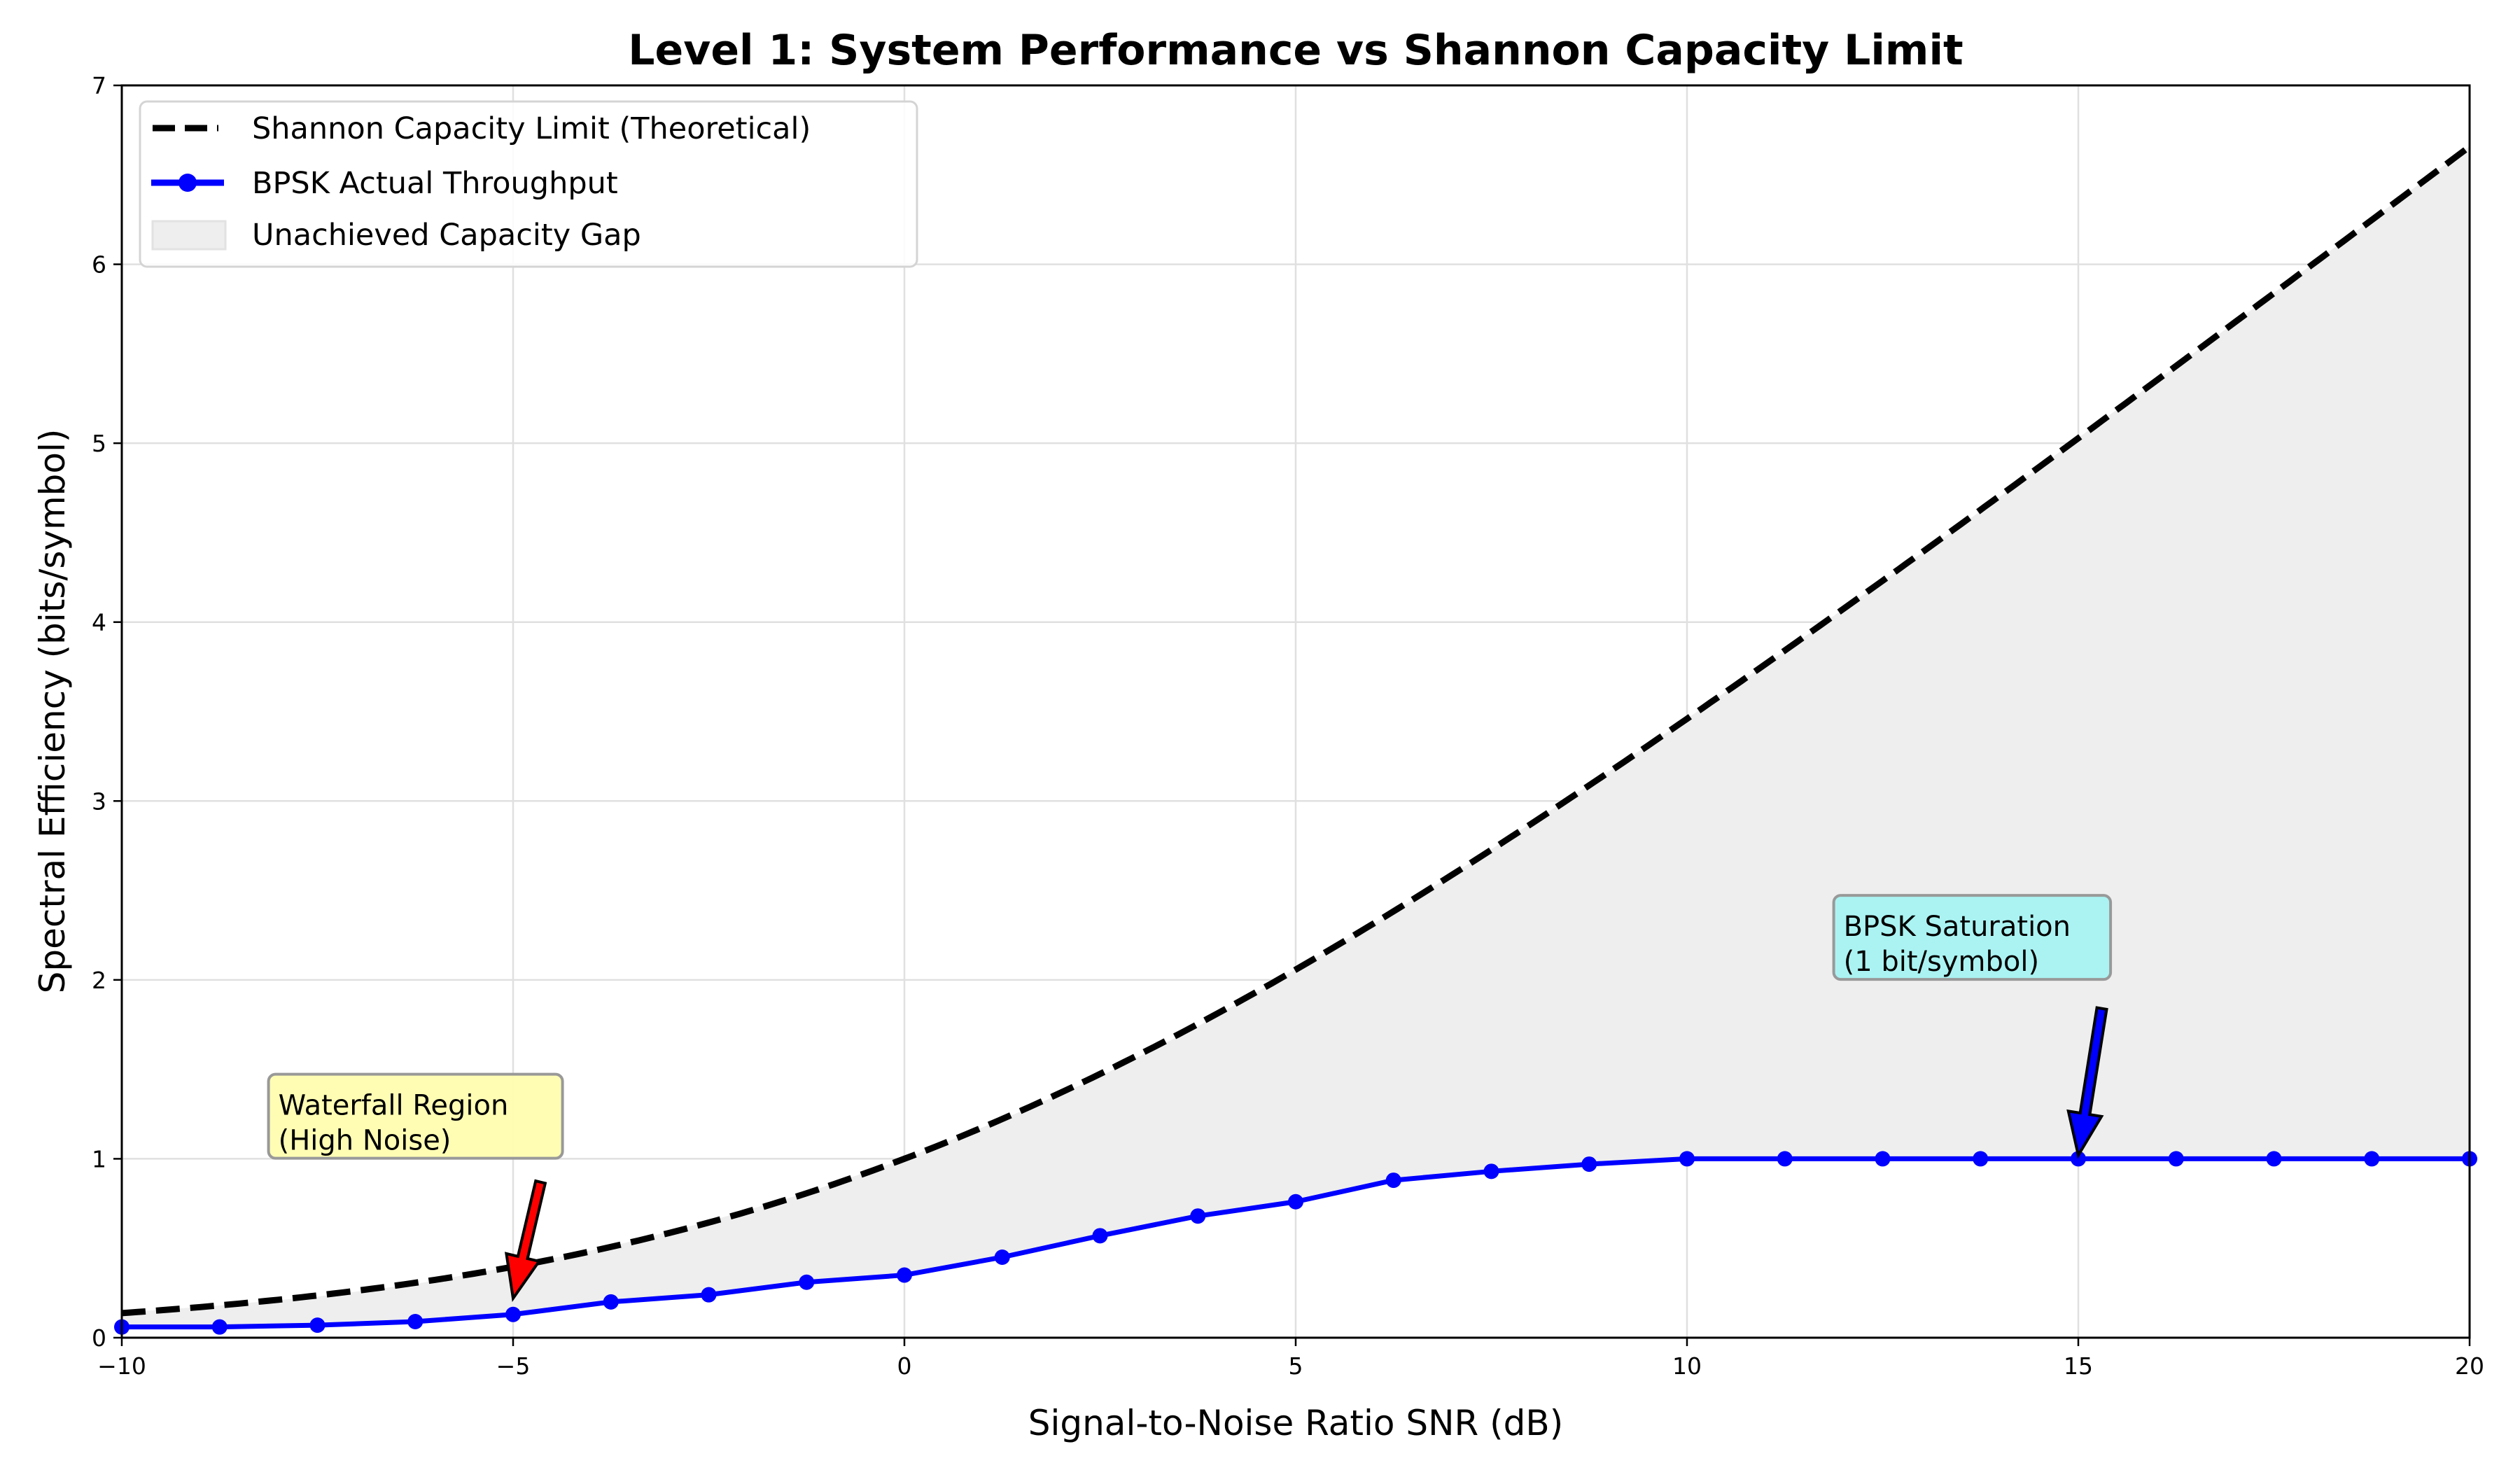 The image size is (2520, 1470). I want to click on x-tick-label: 10, so click(1687, 1366).